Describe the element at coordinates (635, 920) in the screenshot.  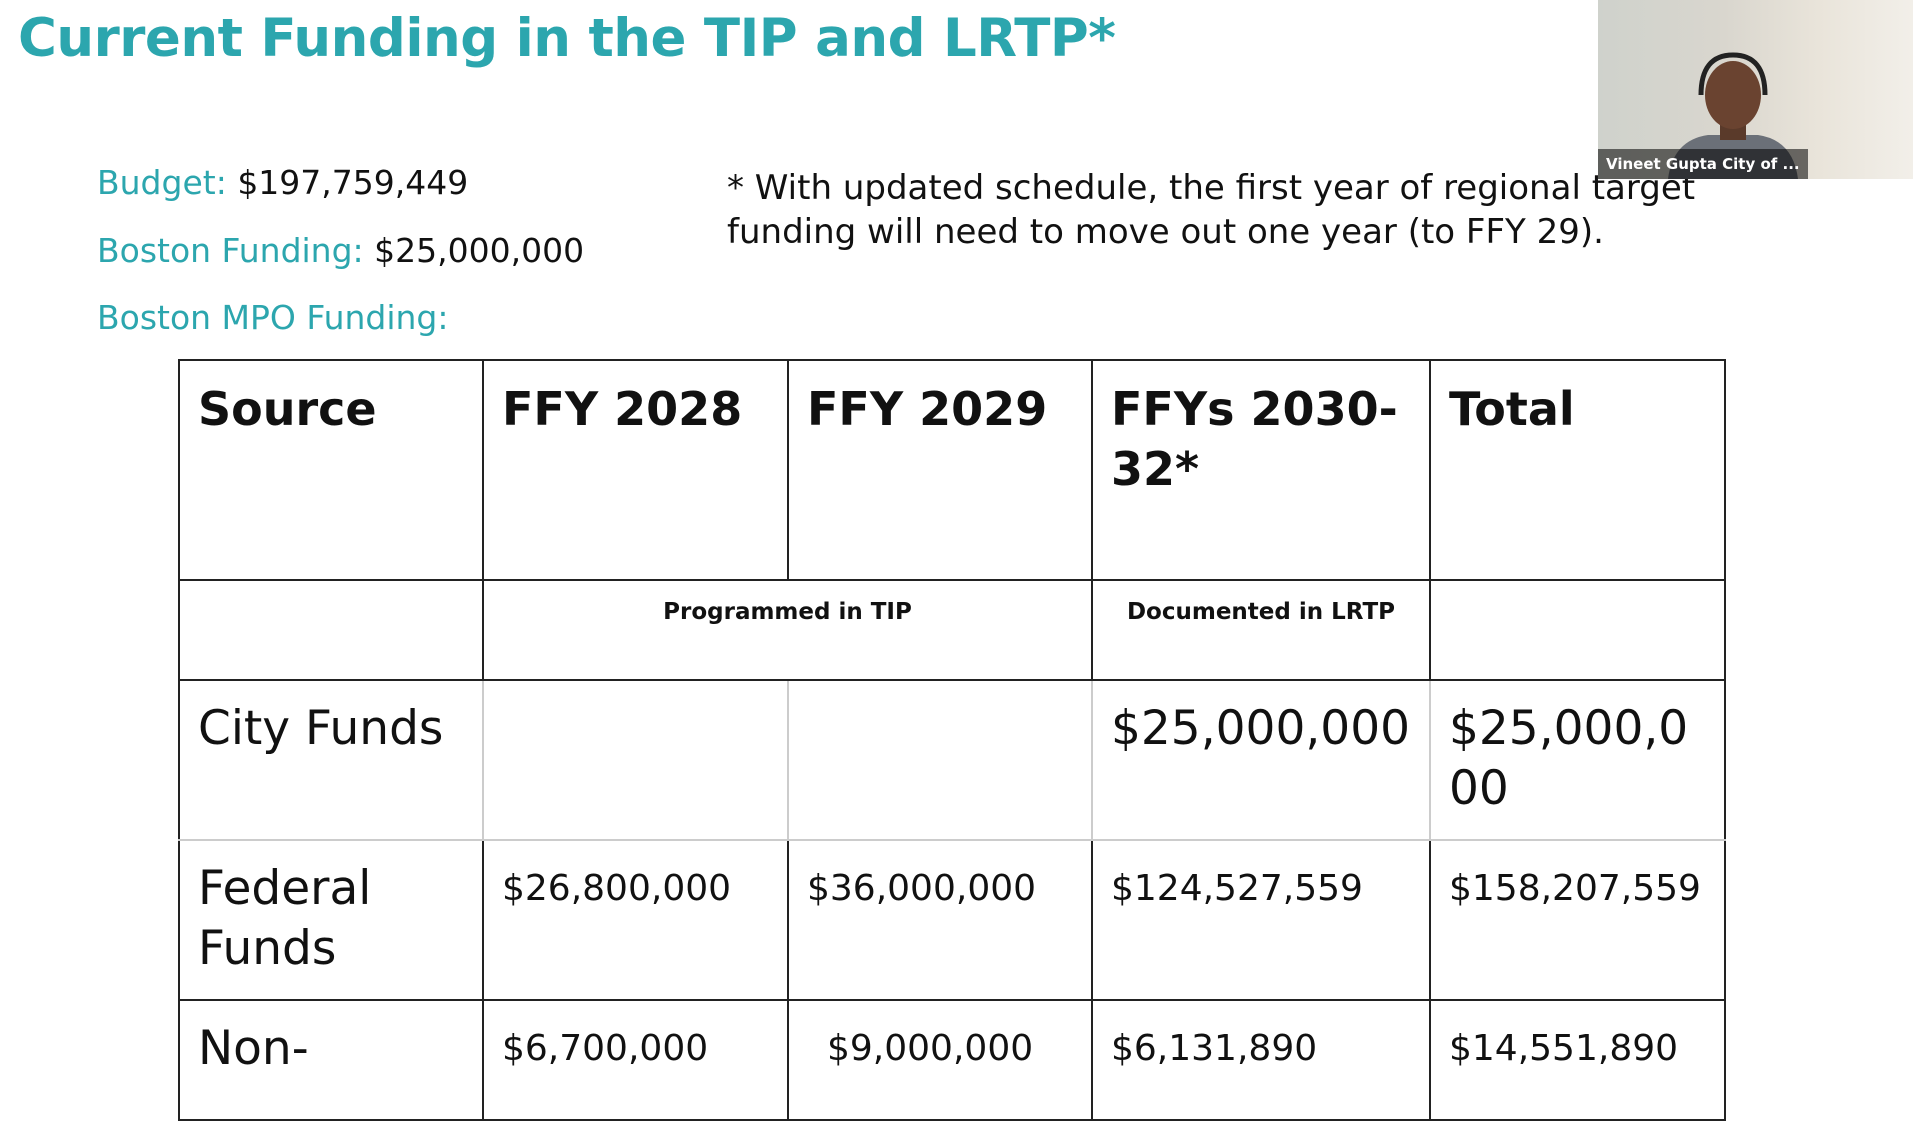
I see `cell-ffy2028: $26,800,000` at that location.